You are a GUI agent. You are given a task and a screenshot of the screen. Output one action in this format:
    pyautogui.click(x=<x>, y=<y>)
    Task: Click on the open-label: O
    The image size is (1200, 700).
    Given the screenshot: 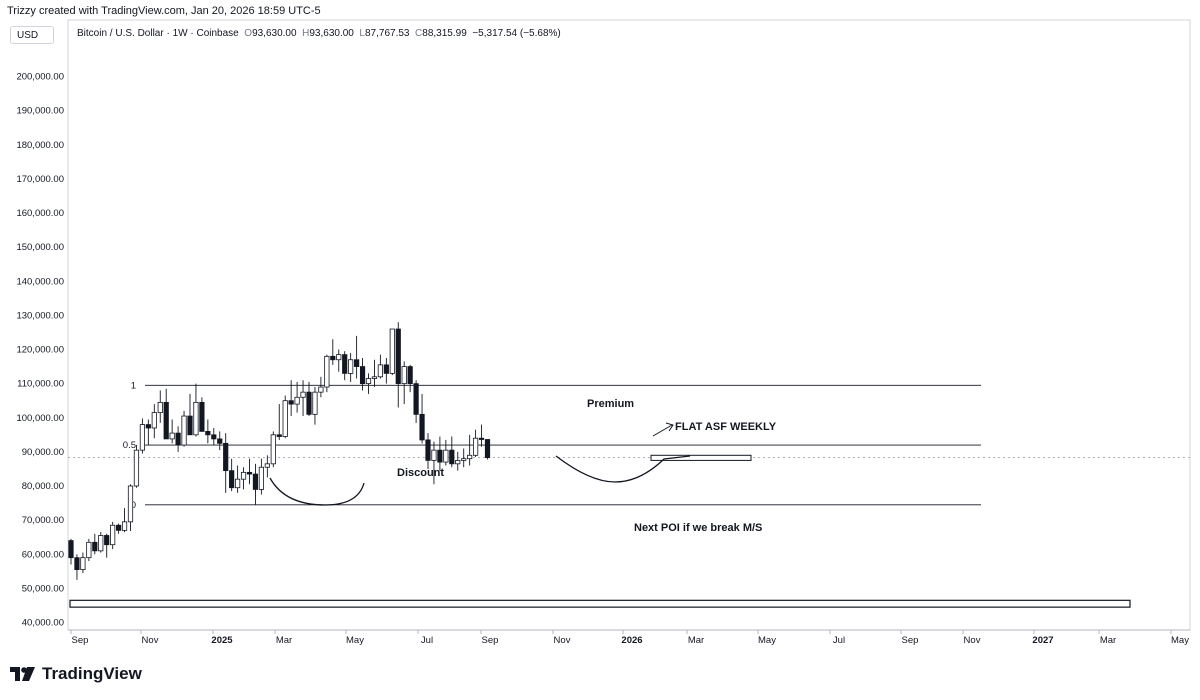 What is the action you would take?
    pyautogui.click(x=248, y=33)
    